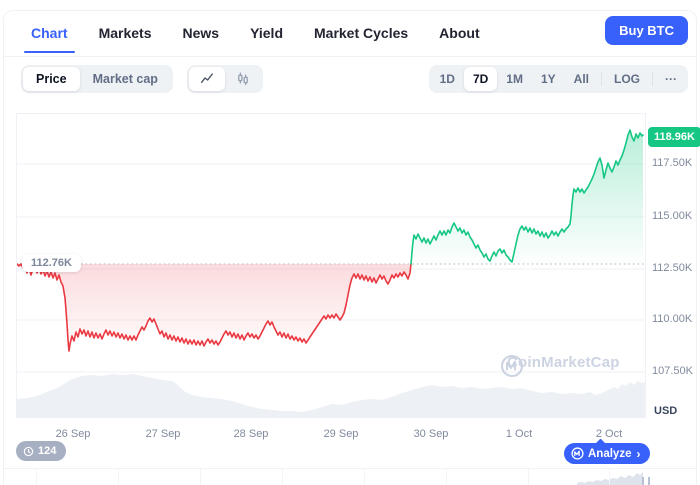  I want to click on y-axis-label: 117.50K, so click(672, 163).